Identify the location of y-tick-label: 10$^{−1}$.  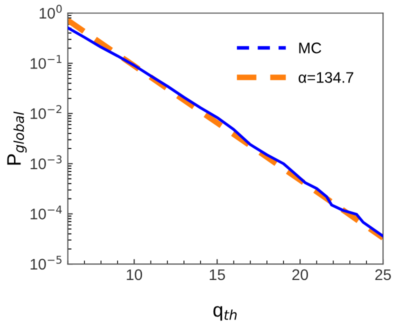
(46, 62).